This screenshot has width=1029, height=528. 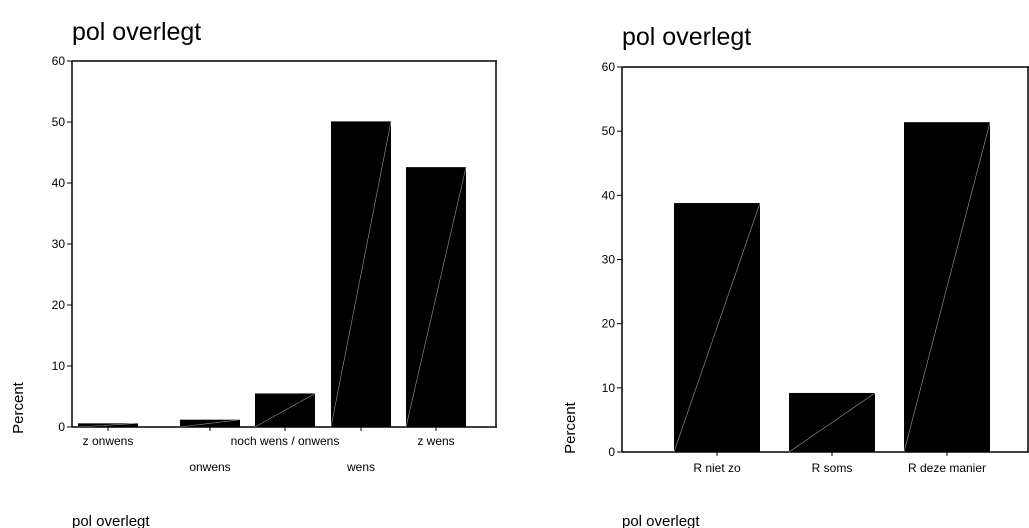 I want to click on chart-1-y-tick-label: 60, so click(x=59, y=61).